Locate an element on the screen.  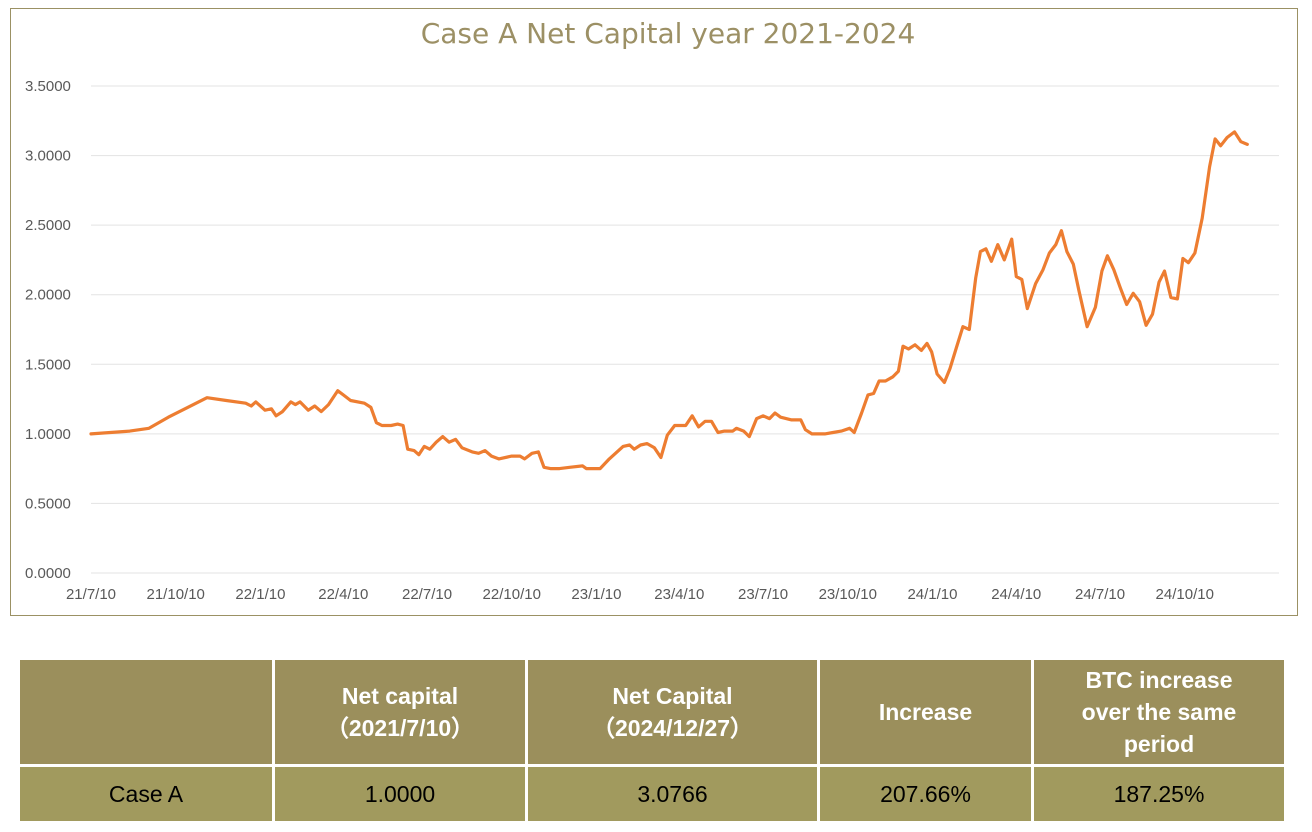
x-tick-label: 22/10/10 is located at coordinates (512, 594).